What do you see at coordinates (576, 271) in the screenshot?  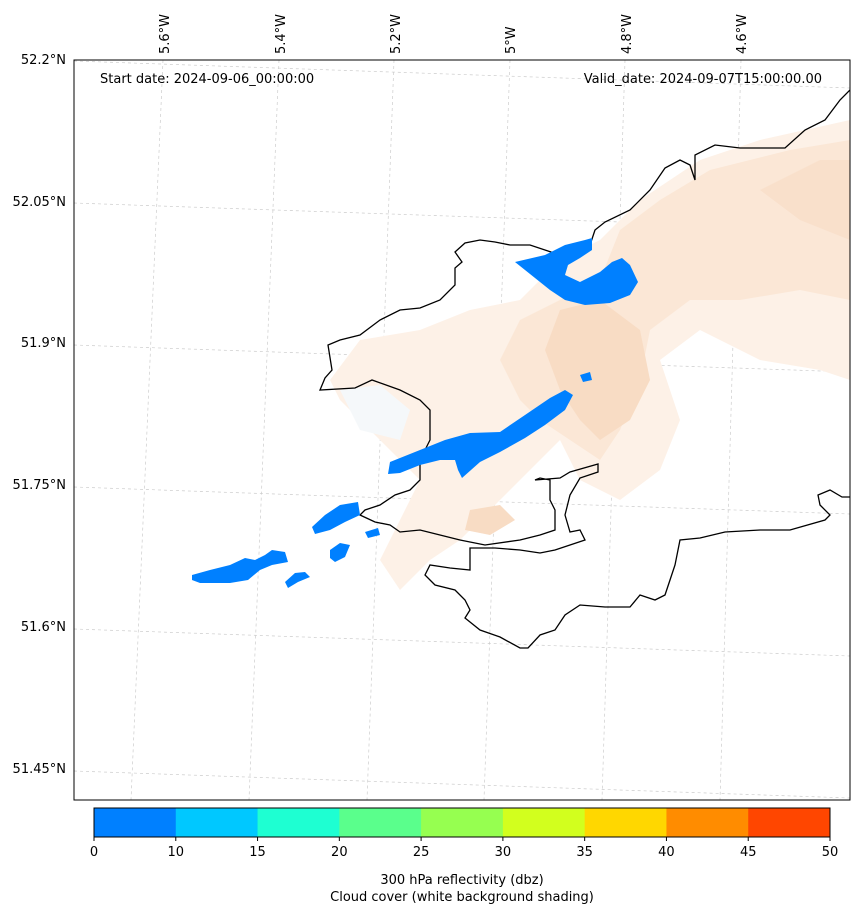 I see `reflectivity-patch-north` at bounding box center [576, 271].